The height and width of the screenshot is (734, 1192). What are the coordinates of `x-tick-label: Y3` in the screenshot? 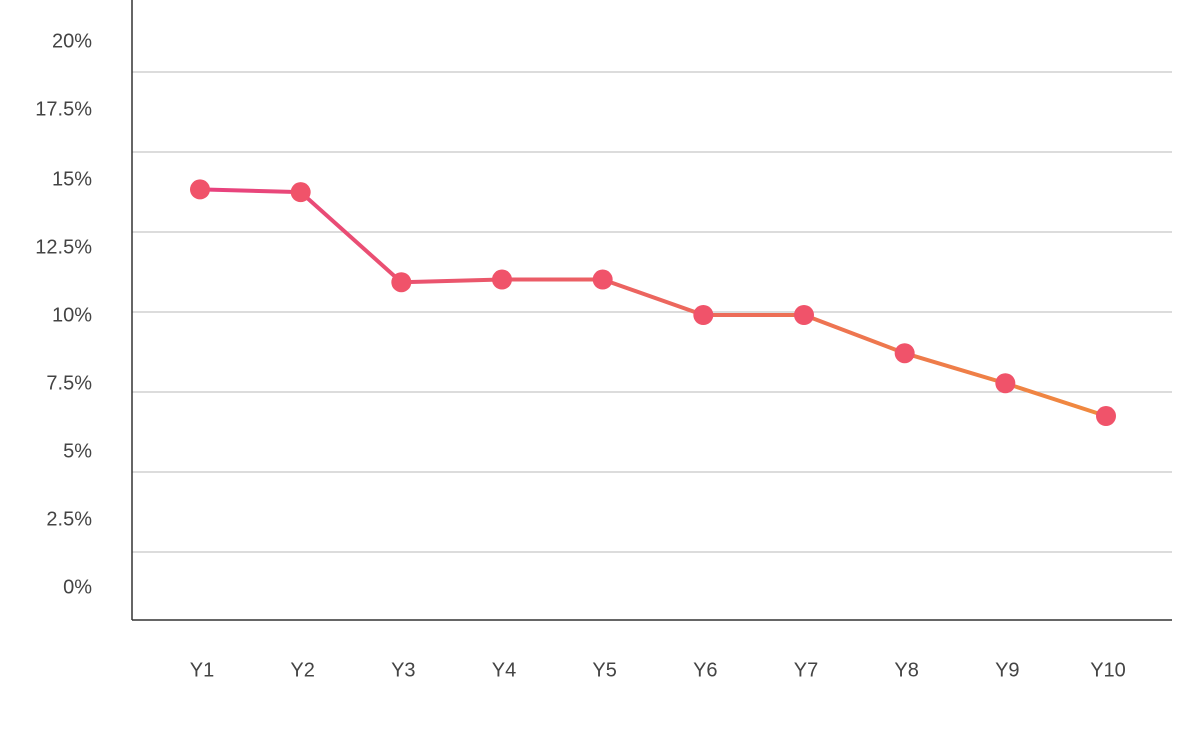 It's located at (403, 670).